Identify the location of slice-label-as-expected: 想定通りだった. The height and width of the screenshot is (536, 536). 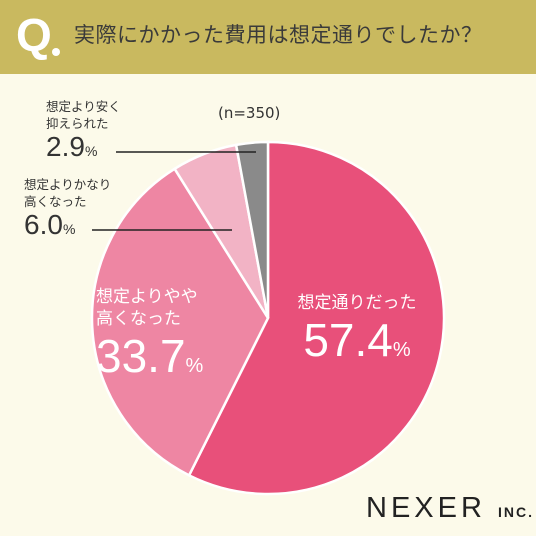
(357, 303).